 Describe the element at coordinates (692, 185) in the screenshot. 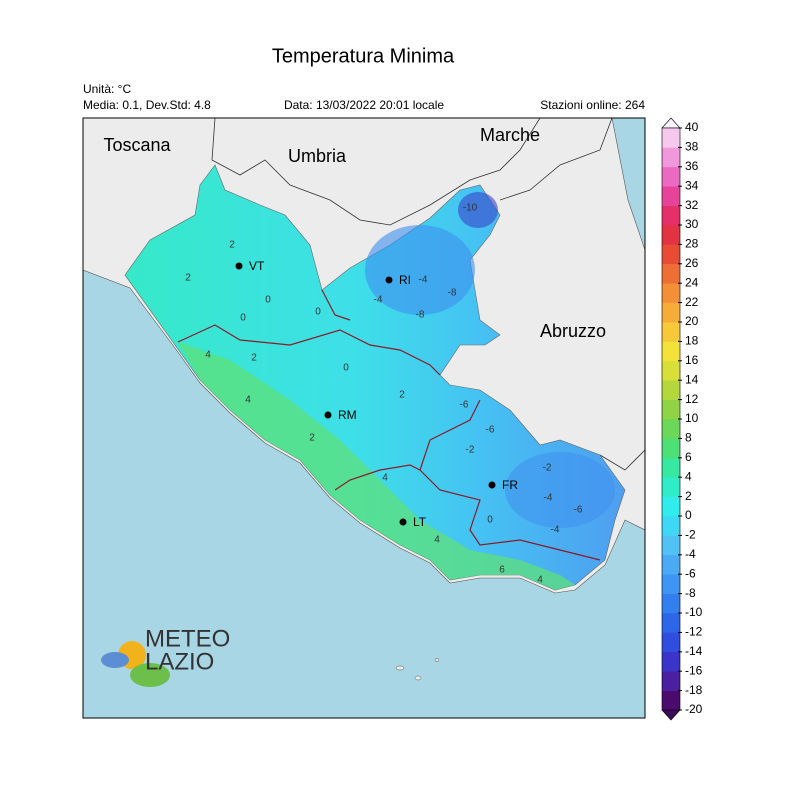

I see `colorbar-tick-label: 34` at that location.